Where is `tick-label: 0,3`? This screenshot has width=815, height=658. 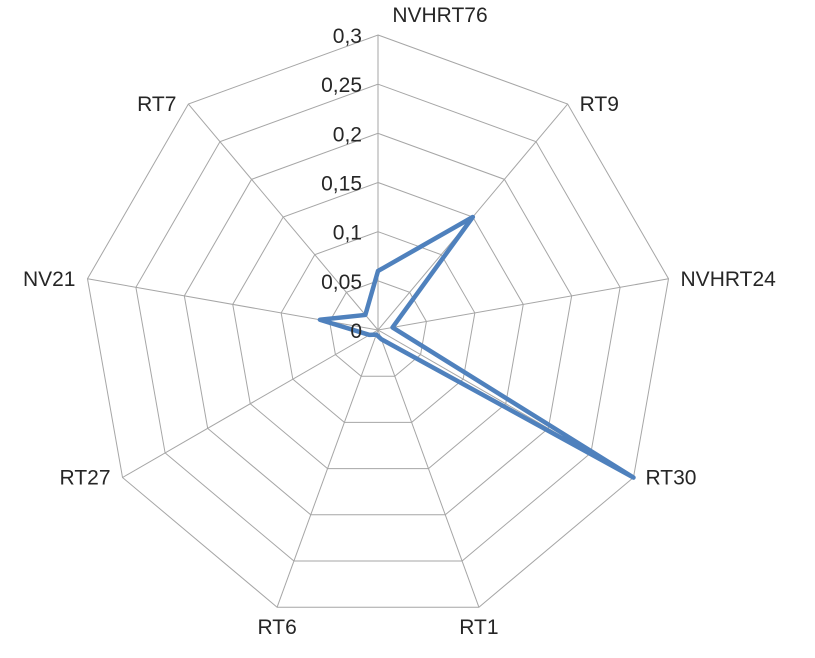 tick-label: 0,3 is located at coordinates (347, 36).